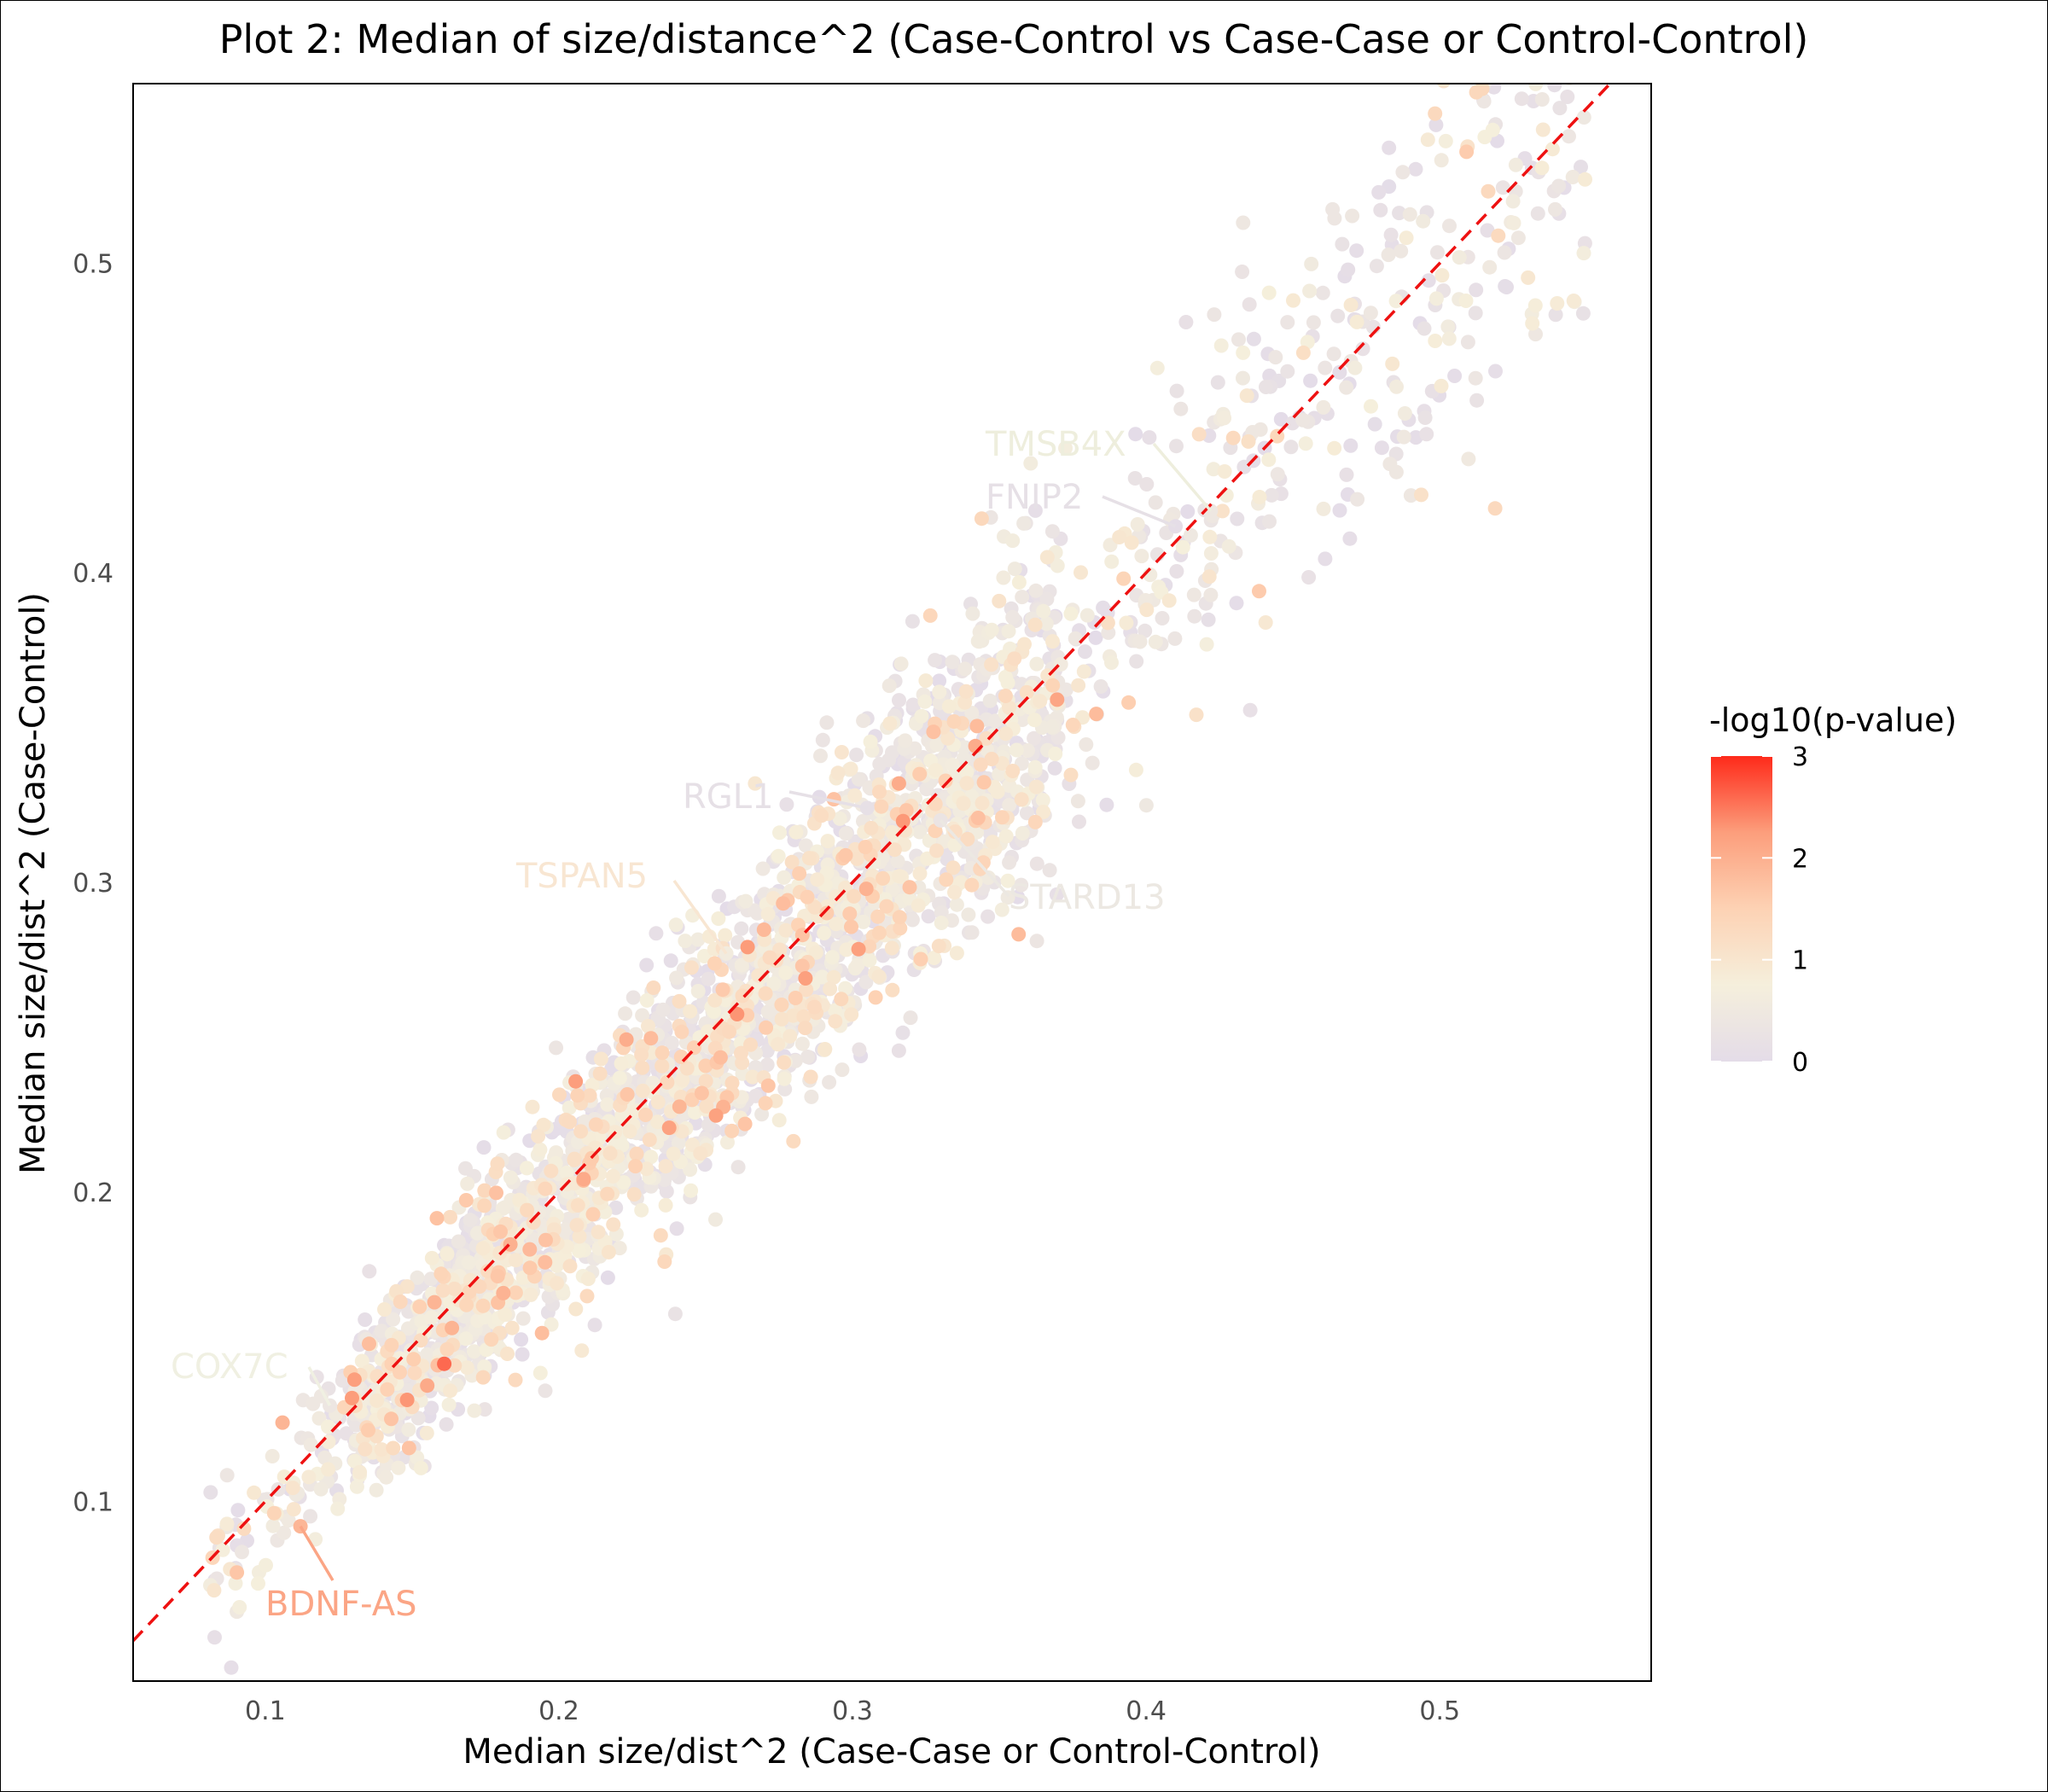  What do you see at coordinates (265, 1711) in the screenshot?
I see `x-tick-label: 0.1` at bounding box center [265, 1711].